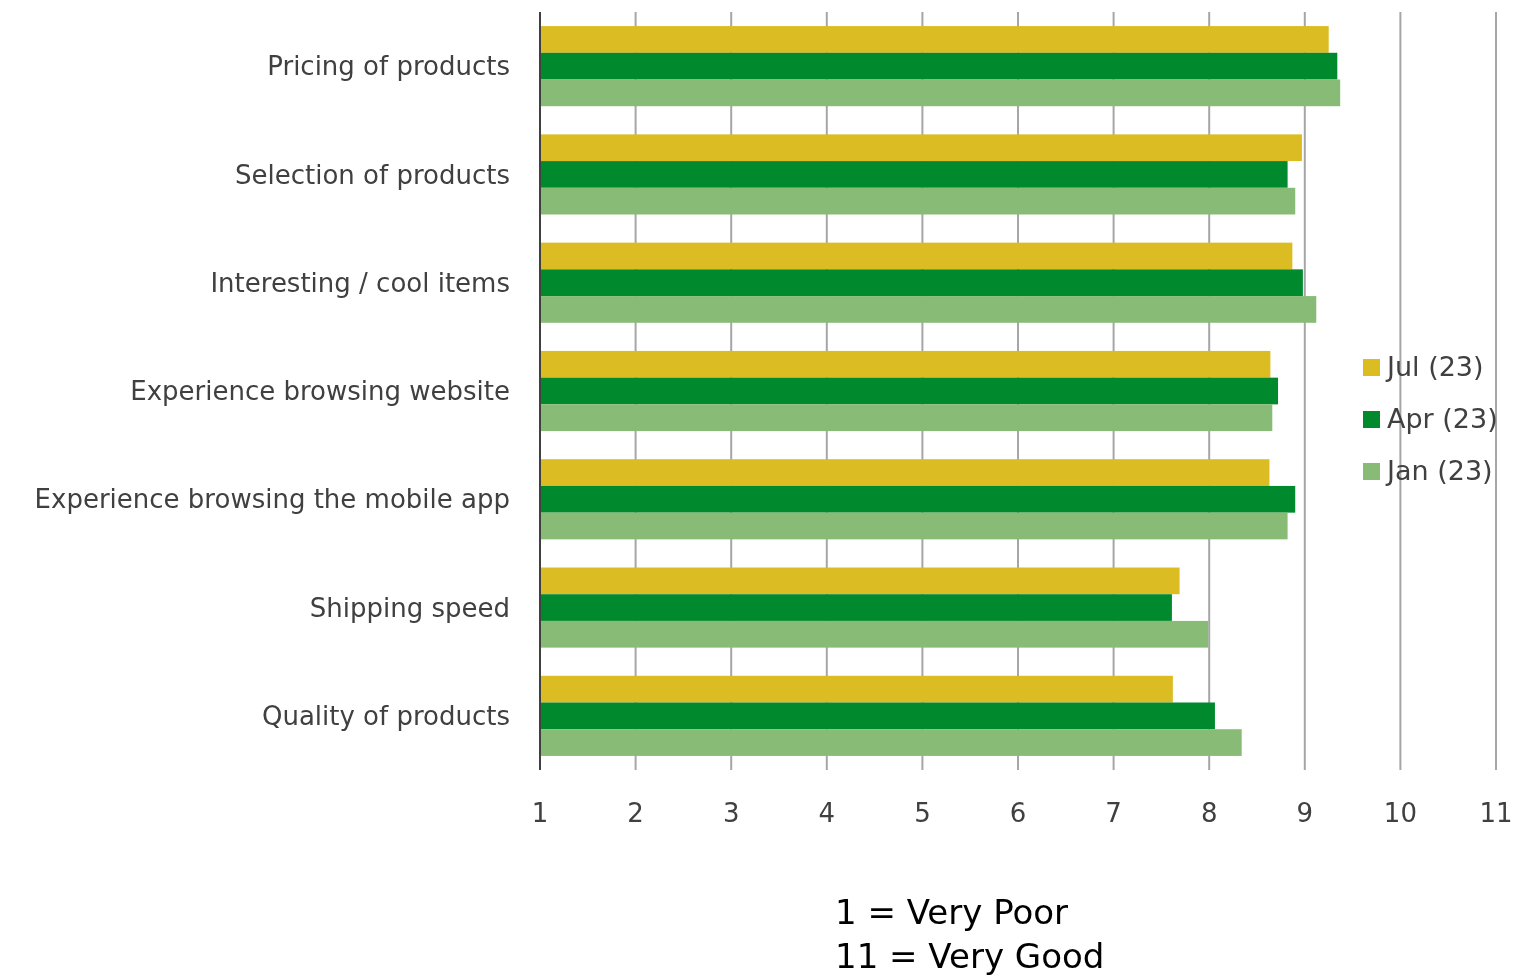 Image resolution: width=1530 pixels, height=976 pixels. I want to click on y-tick-label: Shipping speed, so click(409, 607).